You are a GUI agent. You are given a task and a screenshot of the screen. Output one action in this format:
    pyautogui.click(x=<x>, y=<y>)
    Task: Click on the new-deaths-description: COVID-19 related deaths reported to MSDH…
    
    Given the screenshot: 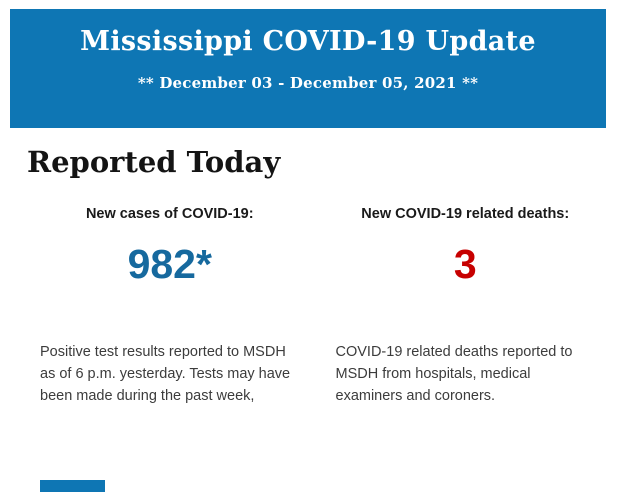 What is the action you would take?
    pyautogui.click(x=454, y=374)
    